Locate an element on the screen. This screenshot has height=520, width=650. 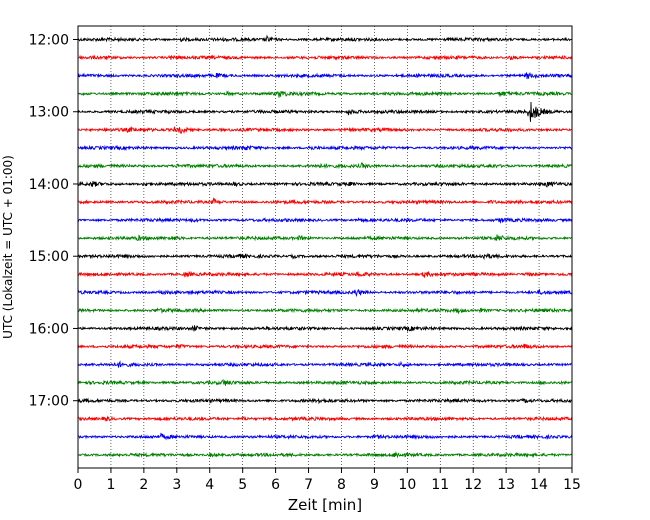
x-tick-label: 9 is located at coordinates (374, 485).